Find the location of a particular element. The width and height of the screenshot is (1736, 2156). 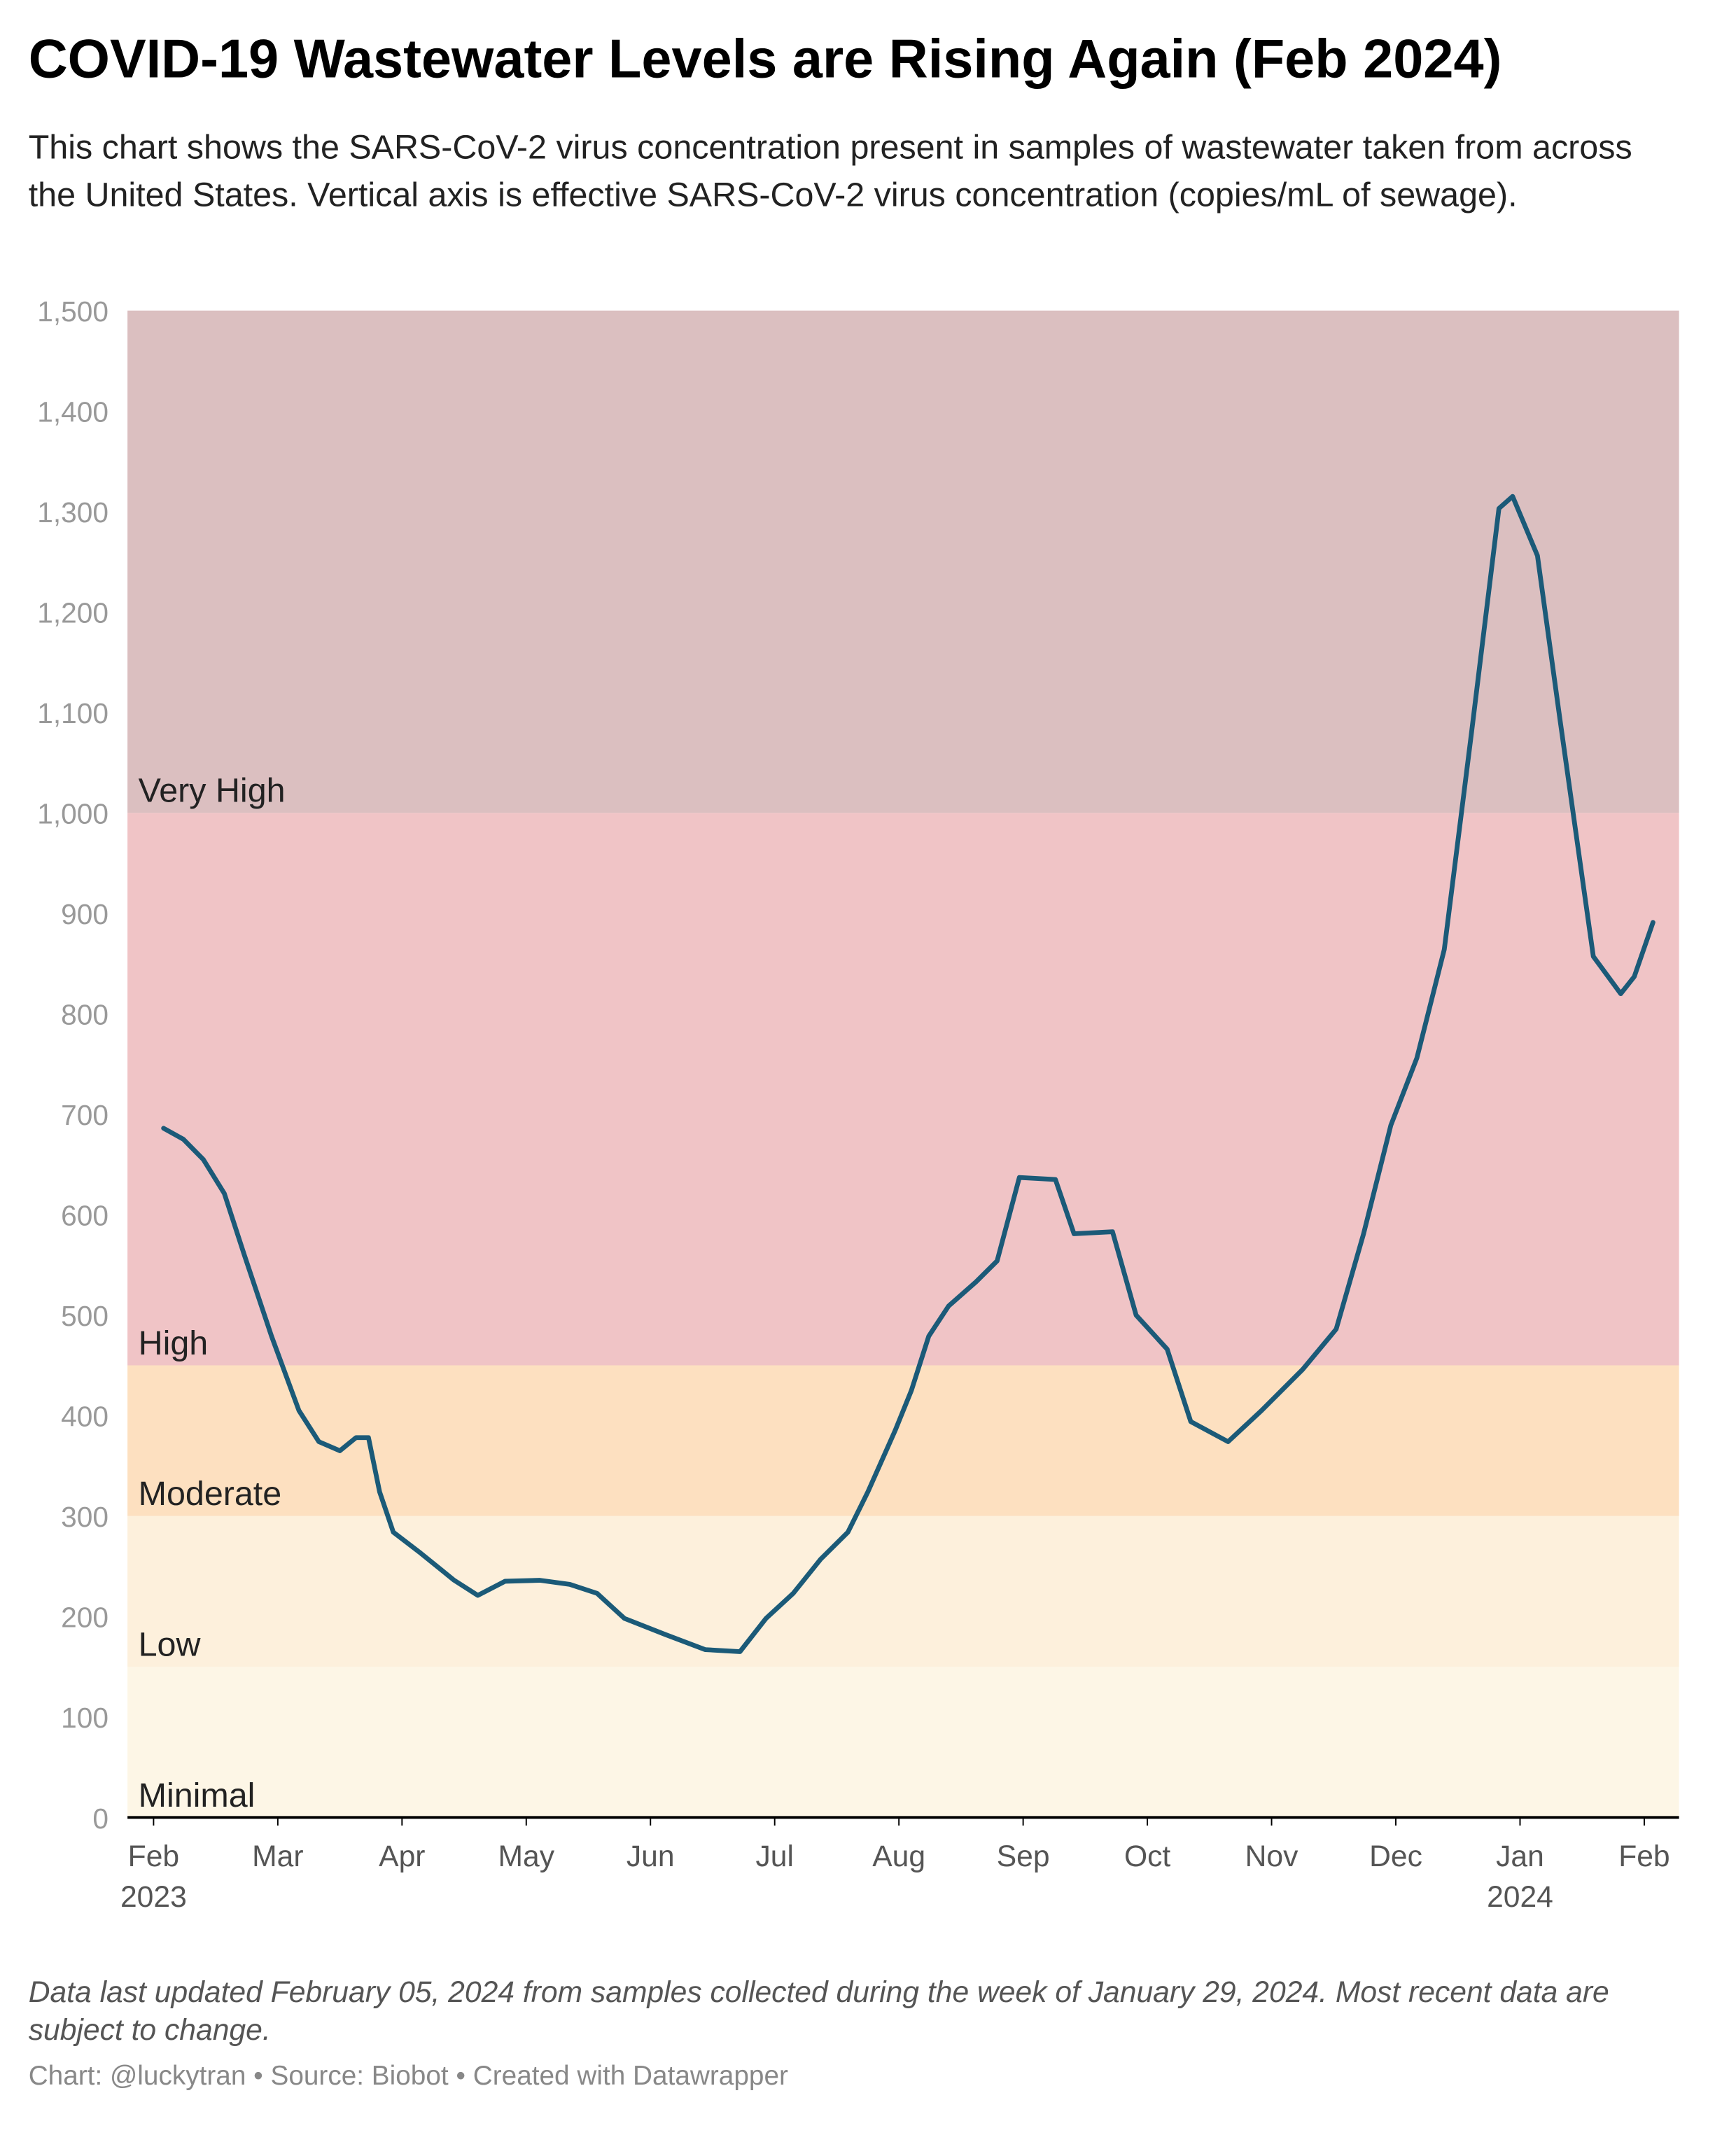

x-tick-label: Dec is located at coordinates (1395, 1856).